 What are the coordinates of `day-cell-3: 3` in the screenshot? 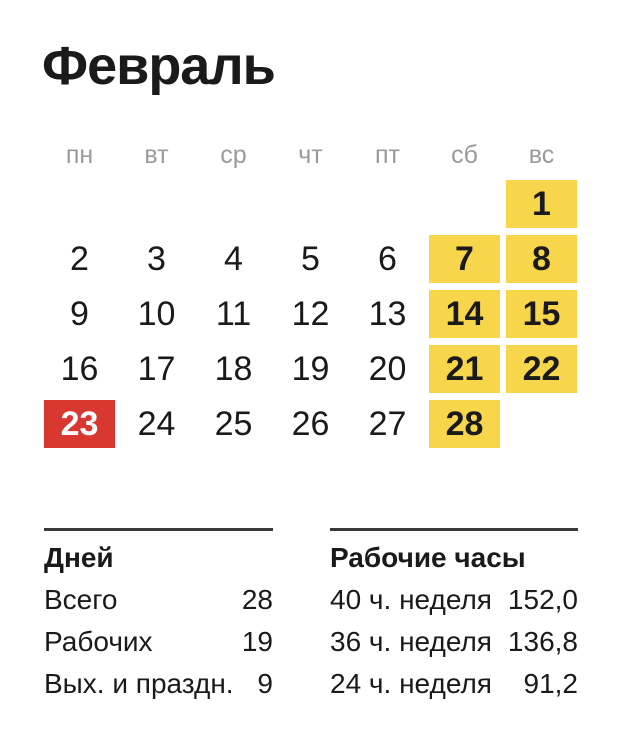 It's located at (156, 258).